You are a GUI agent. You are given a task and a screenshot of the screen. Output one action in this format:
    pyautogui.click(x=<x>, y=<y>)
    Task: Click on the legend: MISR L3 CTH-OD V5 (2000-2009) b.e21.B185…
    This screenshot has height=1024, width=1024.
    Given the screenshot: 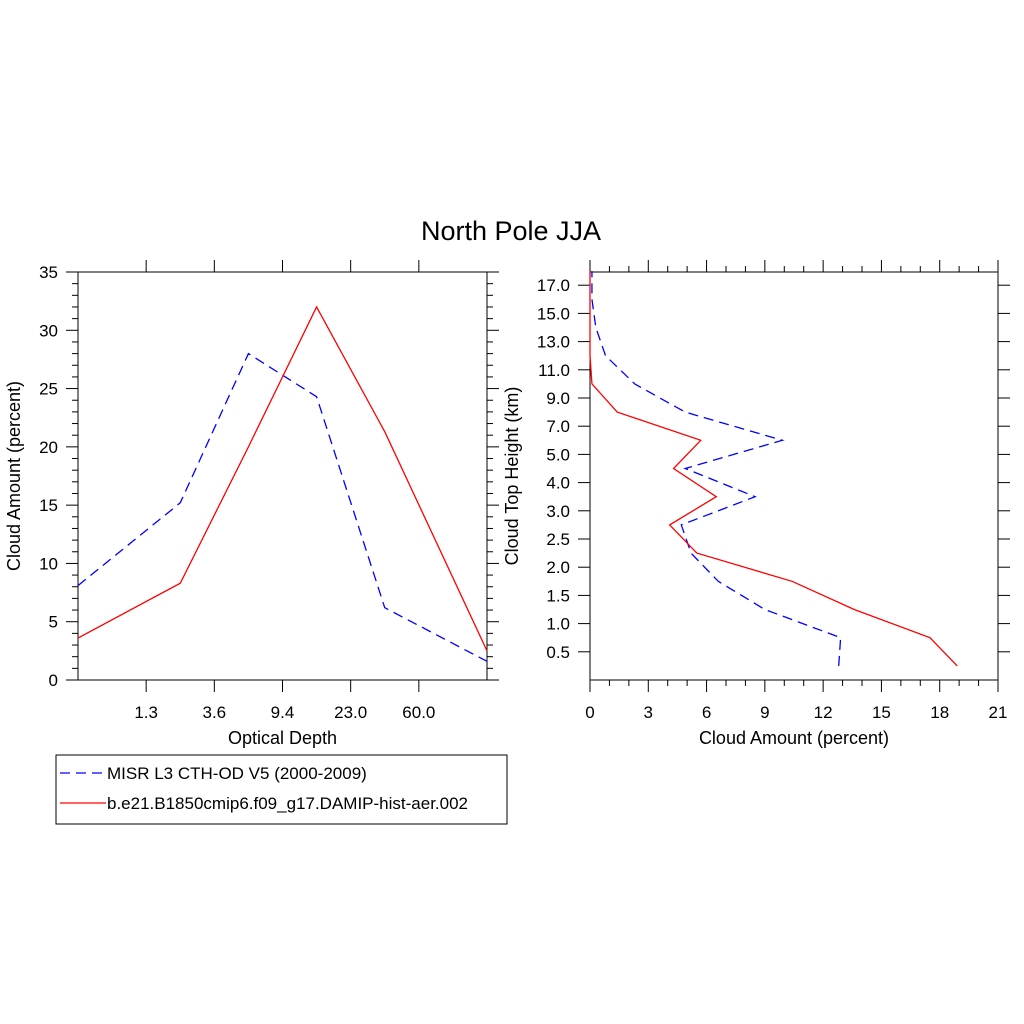 What is the action you would take?
    pyautogui.click(x=281, y=789)
    